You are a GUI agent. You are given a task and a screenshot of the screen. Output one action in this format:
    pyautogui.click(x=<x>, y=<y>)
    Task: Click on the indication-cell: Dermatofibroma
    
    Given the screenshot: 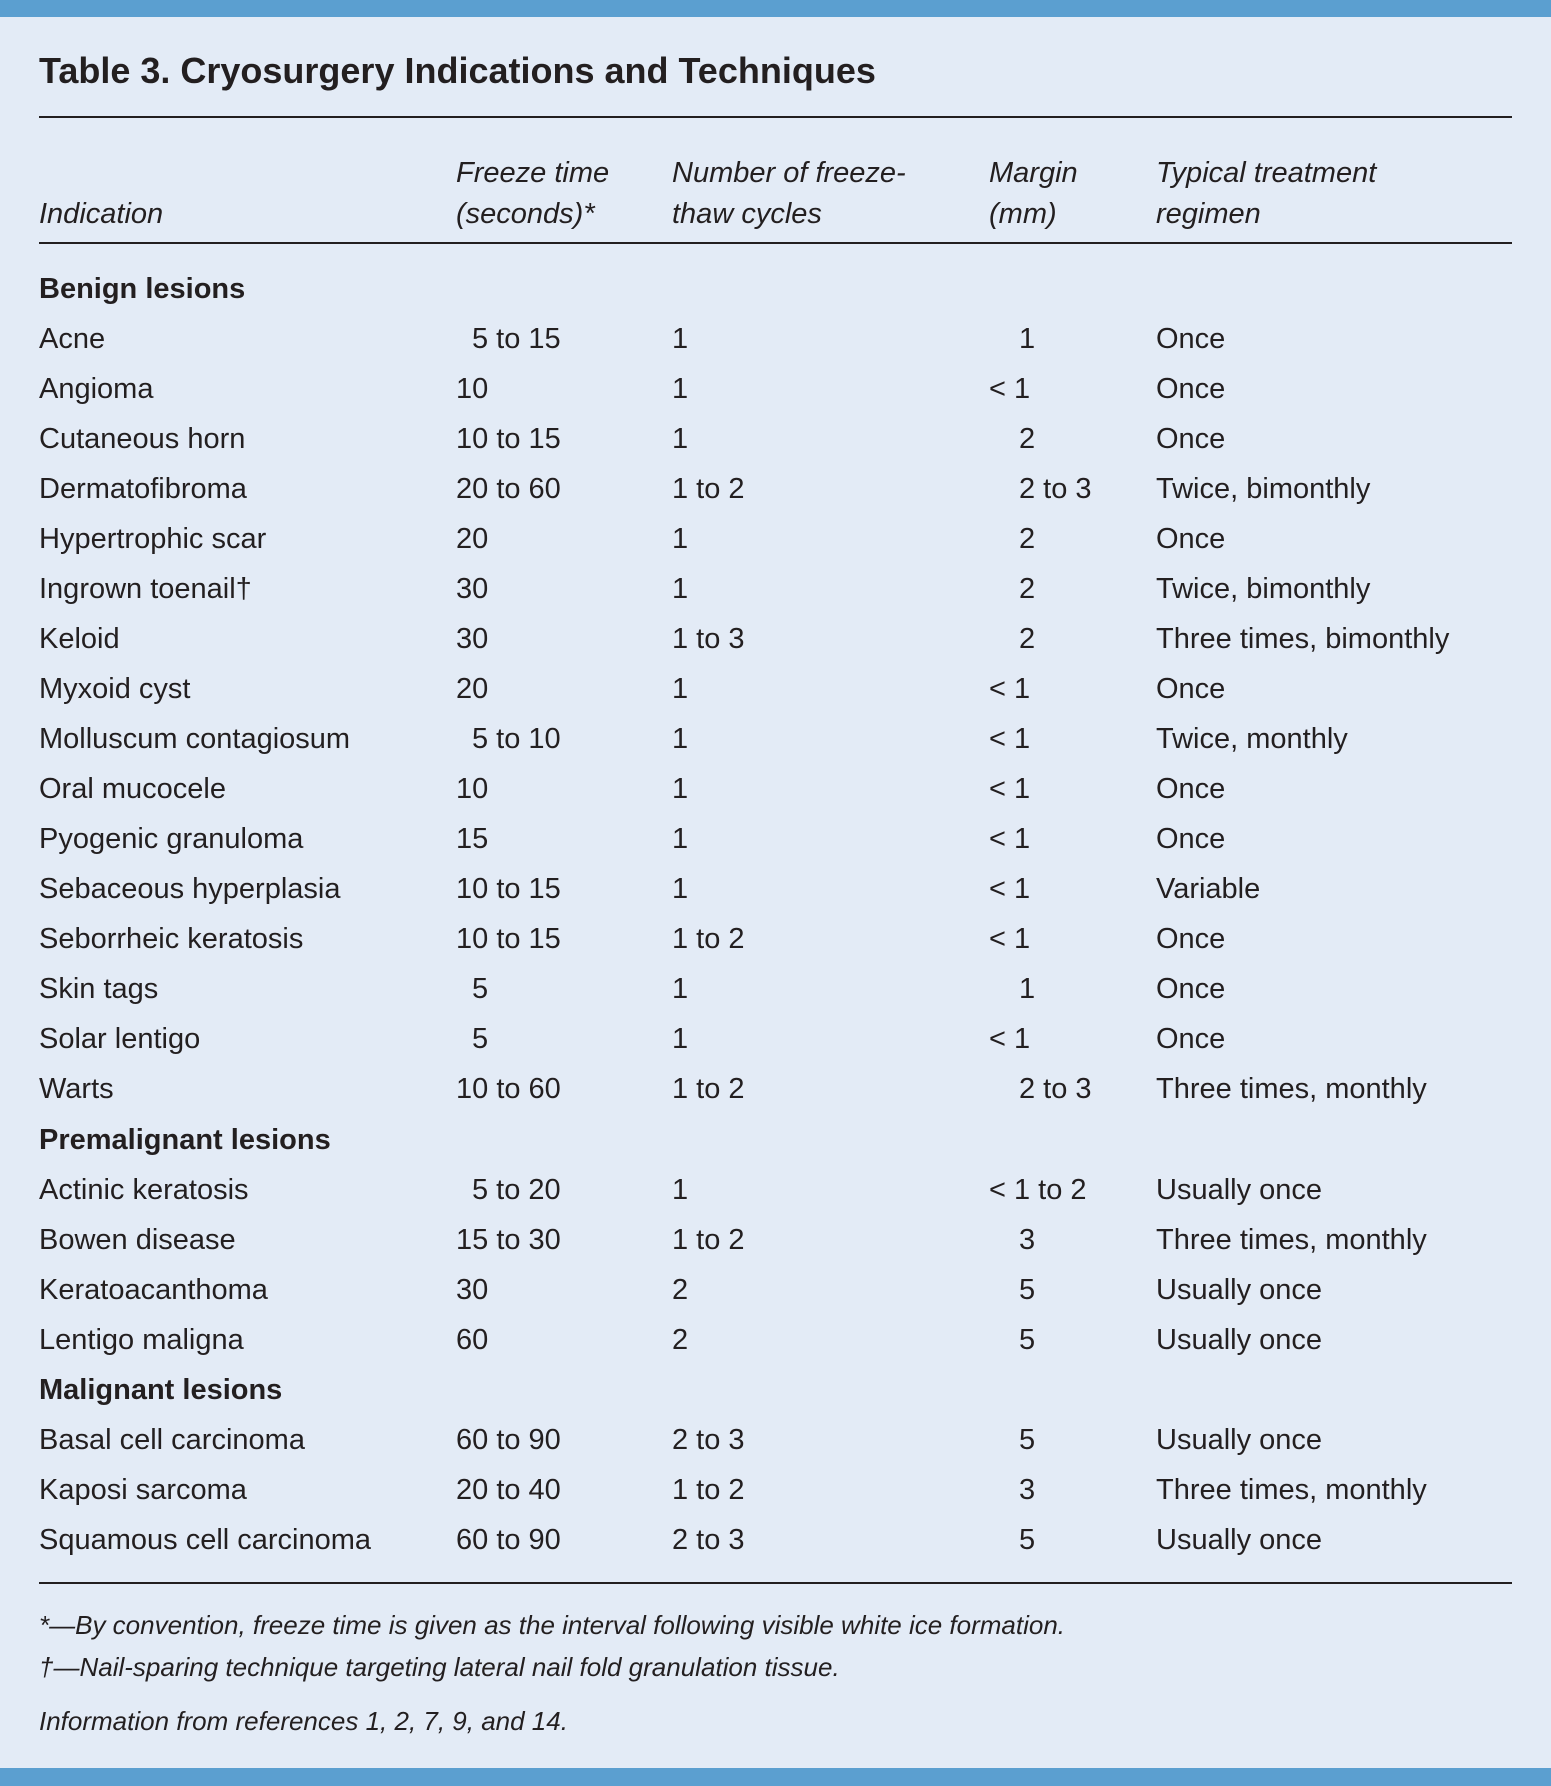 What is the action you would take?
    pyautogui.click(x=143, y=489)
    